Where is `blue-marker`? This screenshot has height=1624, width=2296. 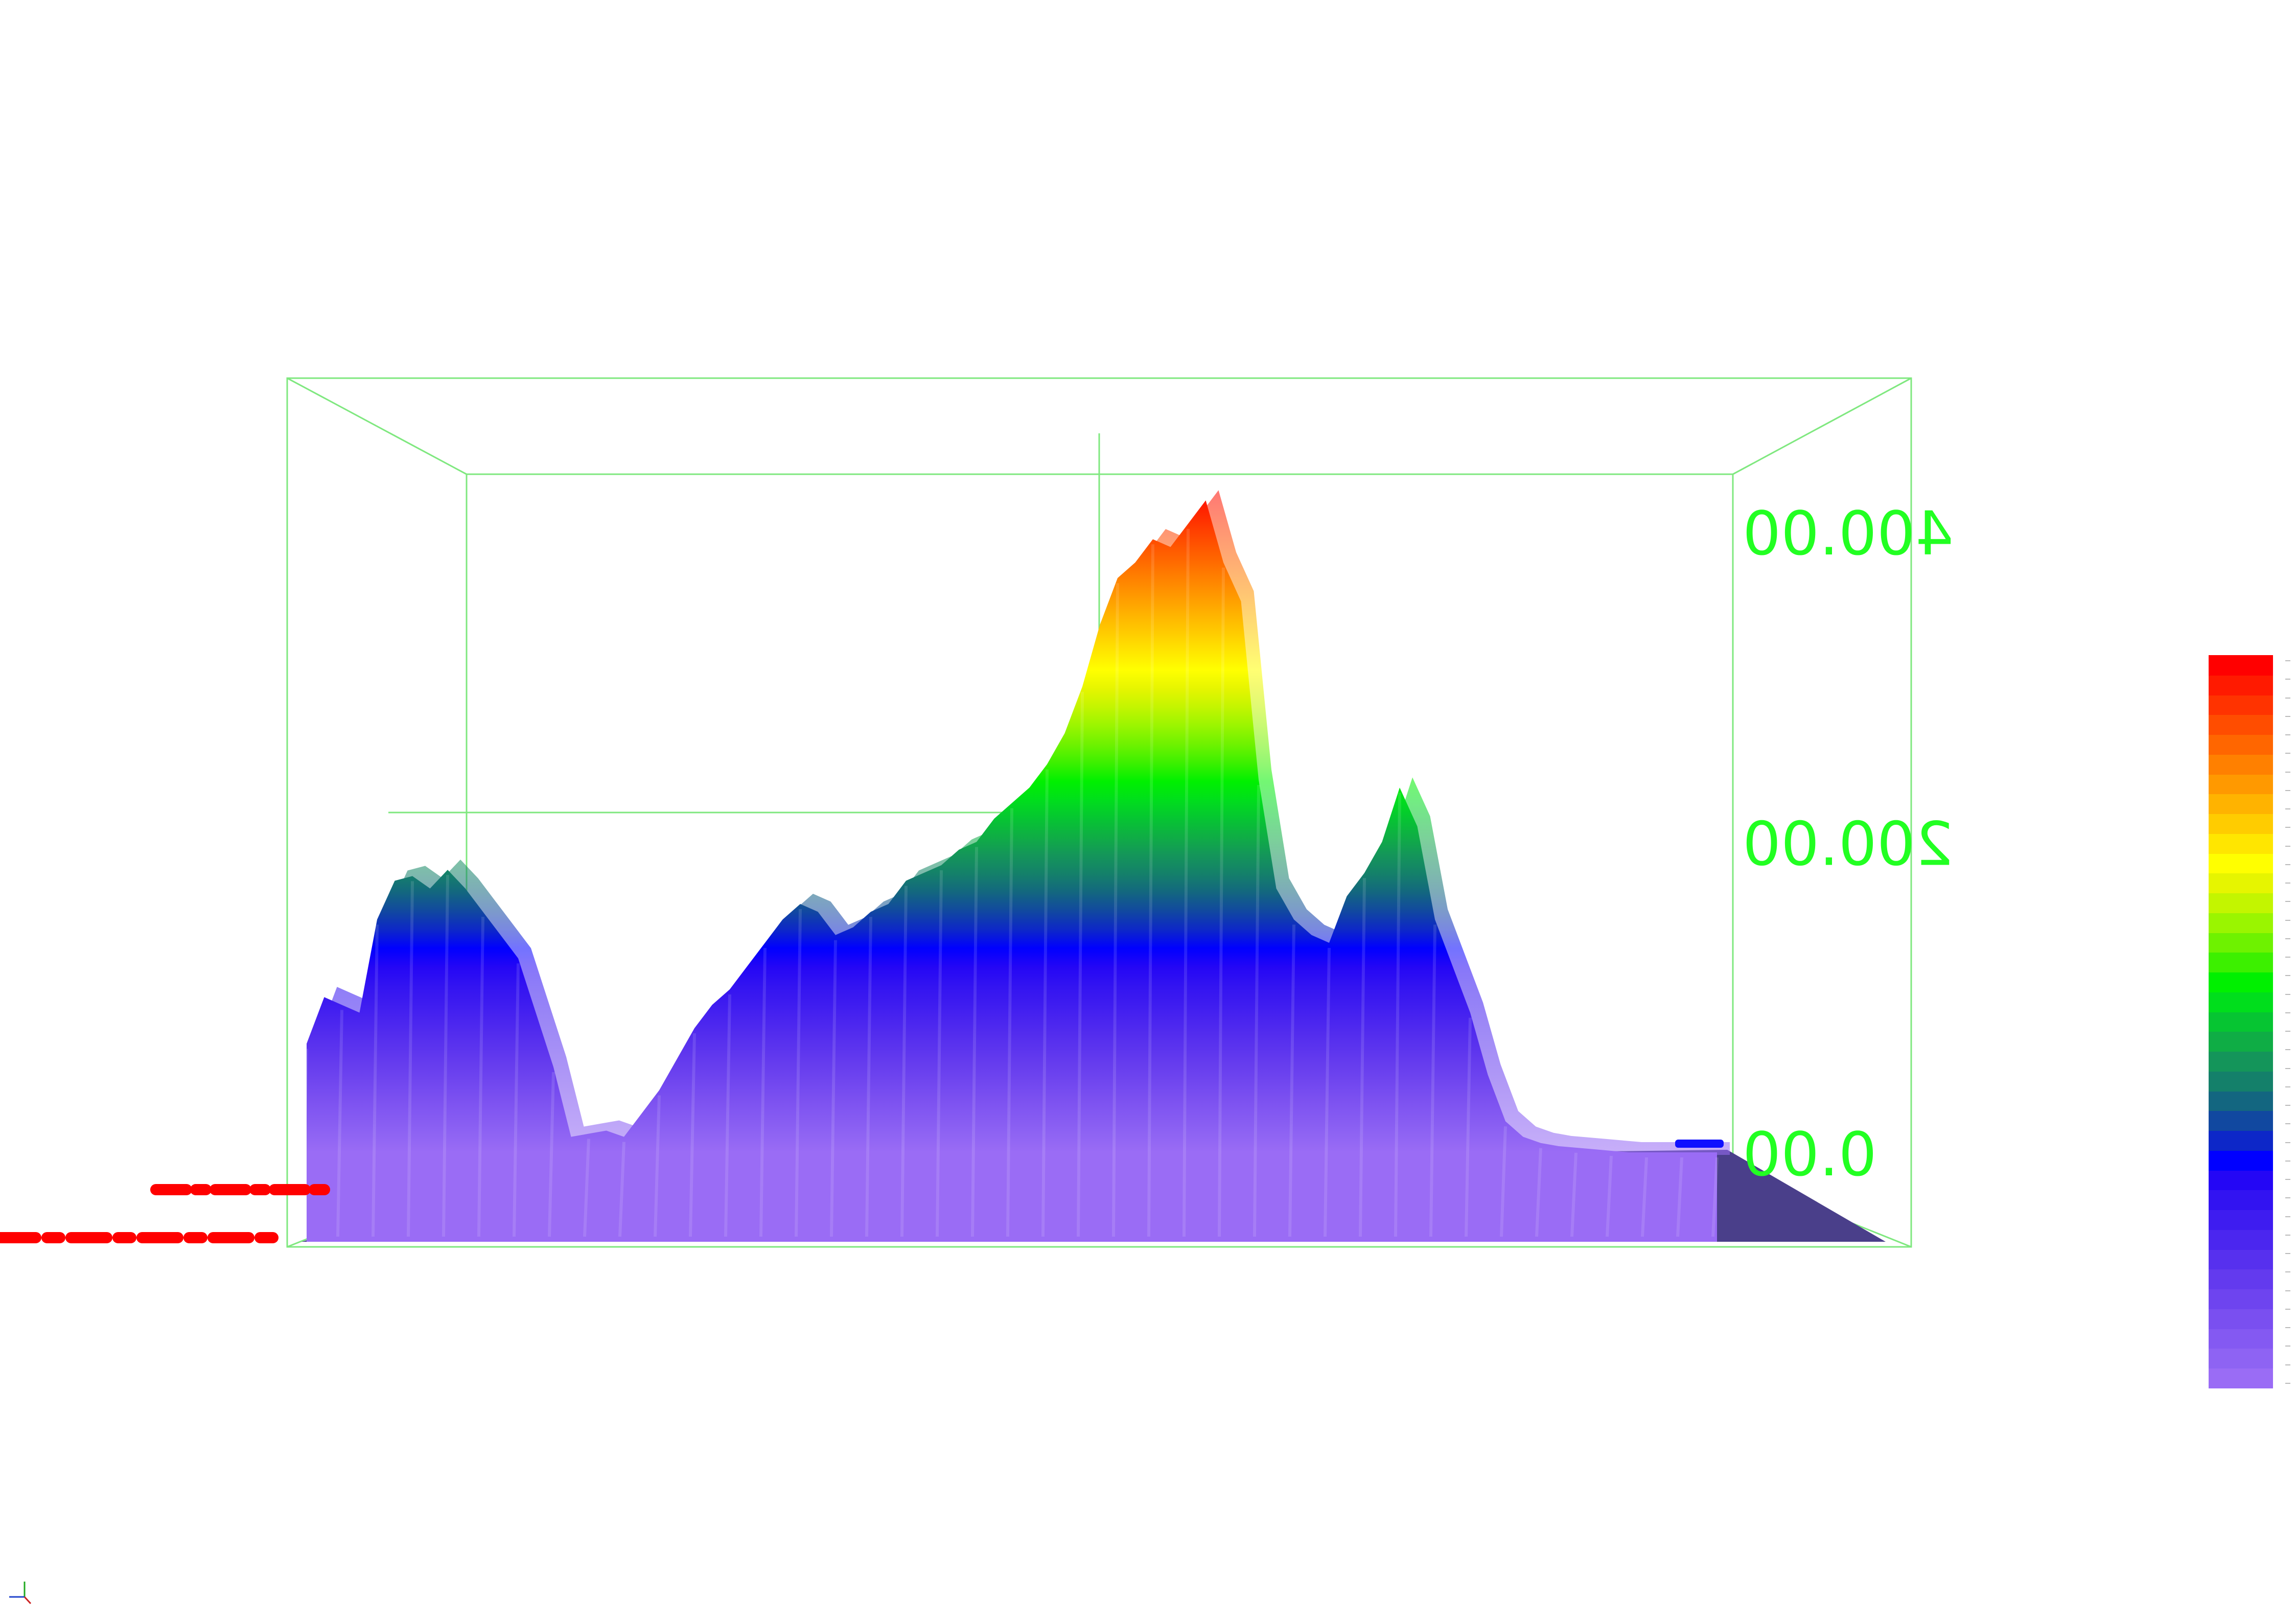
blue-marker is located at coordinates (1700, 1144).